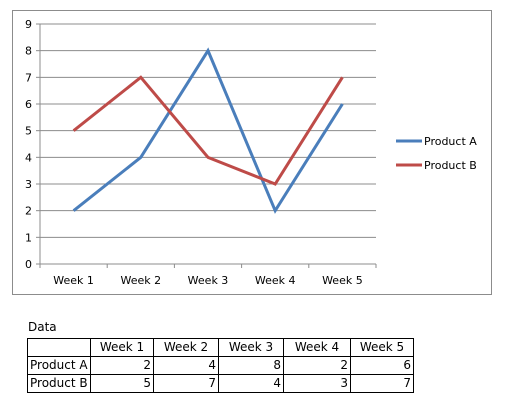 This screenshot has width=508, height=411. Describe the element at coordinates (59, 365) in the screenshot. I see `data-table-row-label: Product A` at that location.